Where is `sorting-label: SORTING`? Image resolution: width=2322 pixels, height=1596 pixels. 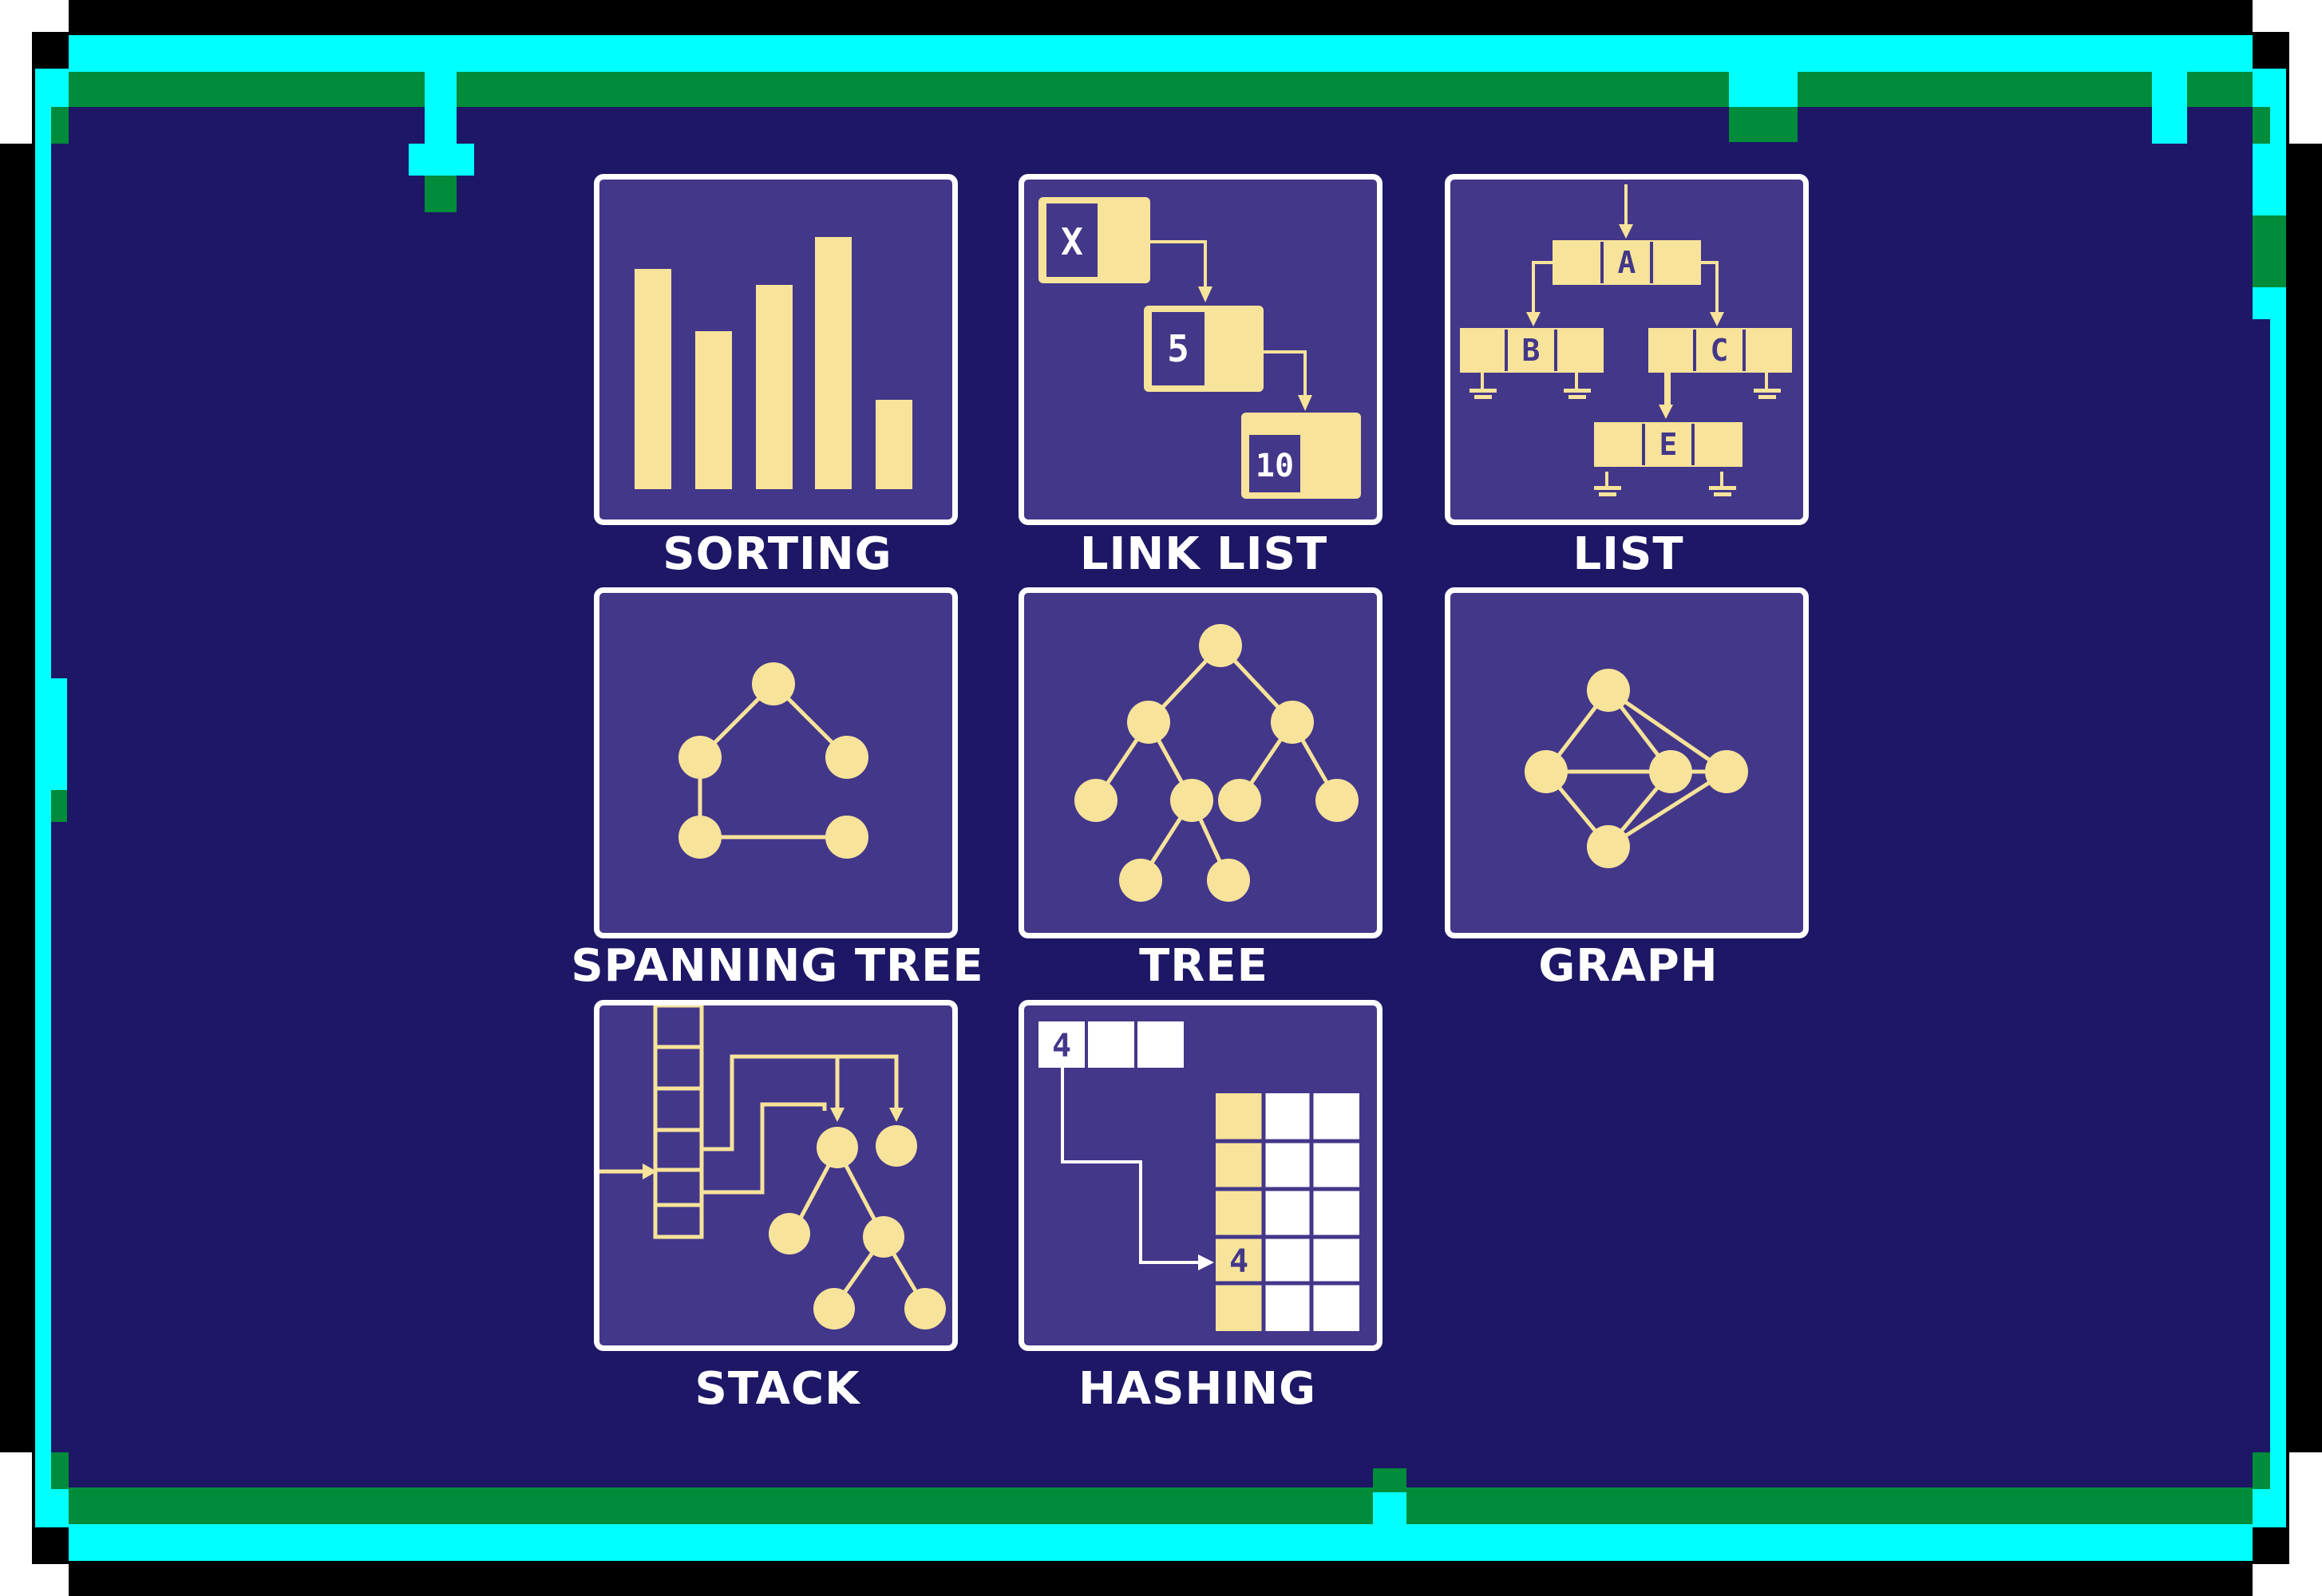 sorting-label: SORTING is located at coordinates (777, 555).